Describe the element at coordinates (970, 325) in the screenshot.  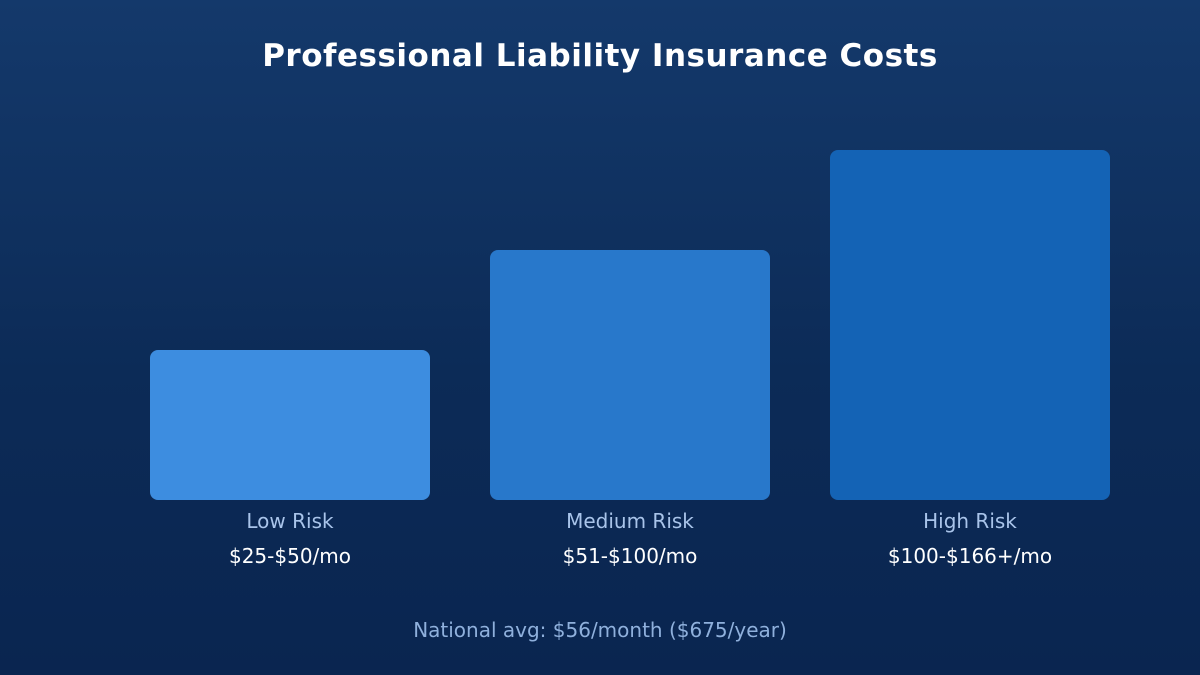
I see `bar-high-risk` at that location.